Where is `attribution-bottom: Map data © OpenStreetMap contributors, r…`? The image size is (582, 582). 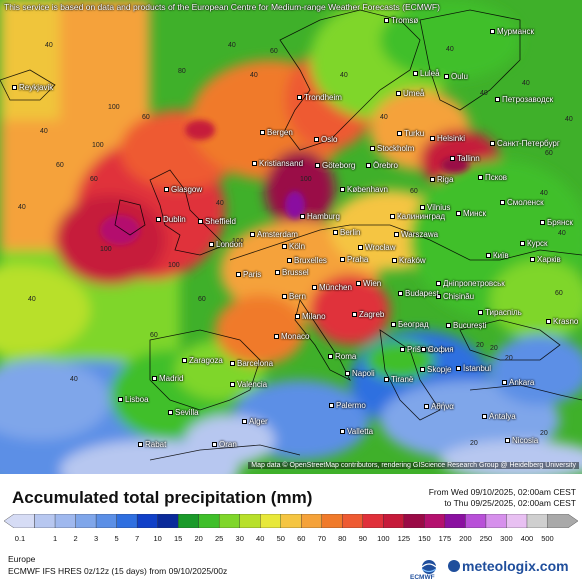
attribution-bottom: Map data © OpenStreetMap contributors, r… is located at coordinates (413, 465).